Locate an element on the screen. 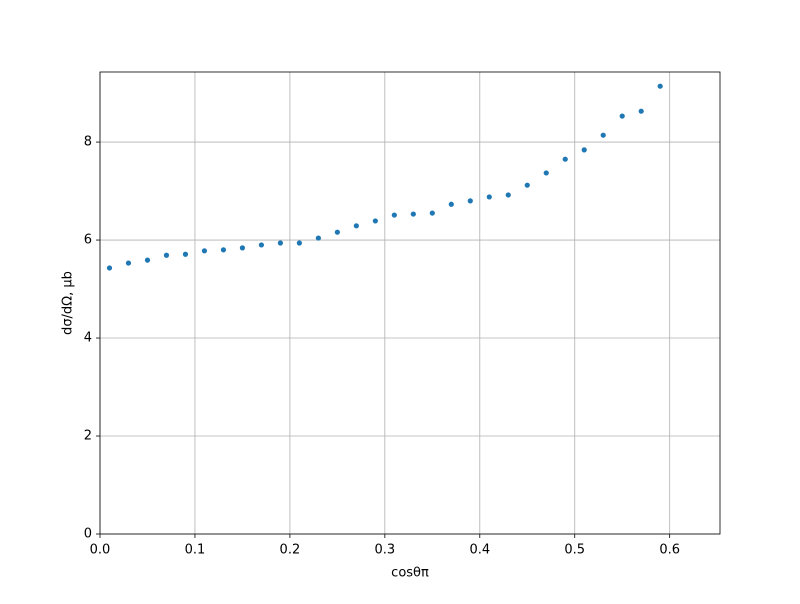 This screenshot has width=800, height=604. x-axis-label: cosθπ is located at coordinates (410, 573).